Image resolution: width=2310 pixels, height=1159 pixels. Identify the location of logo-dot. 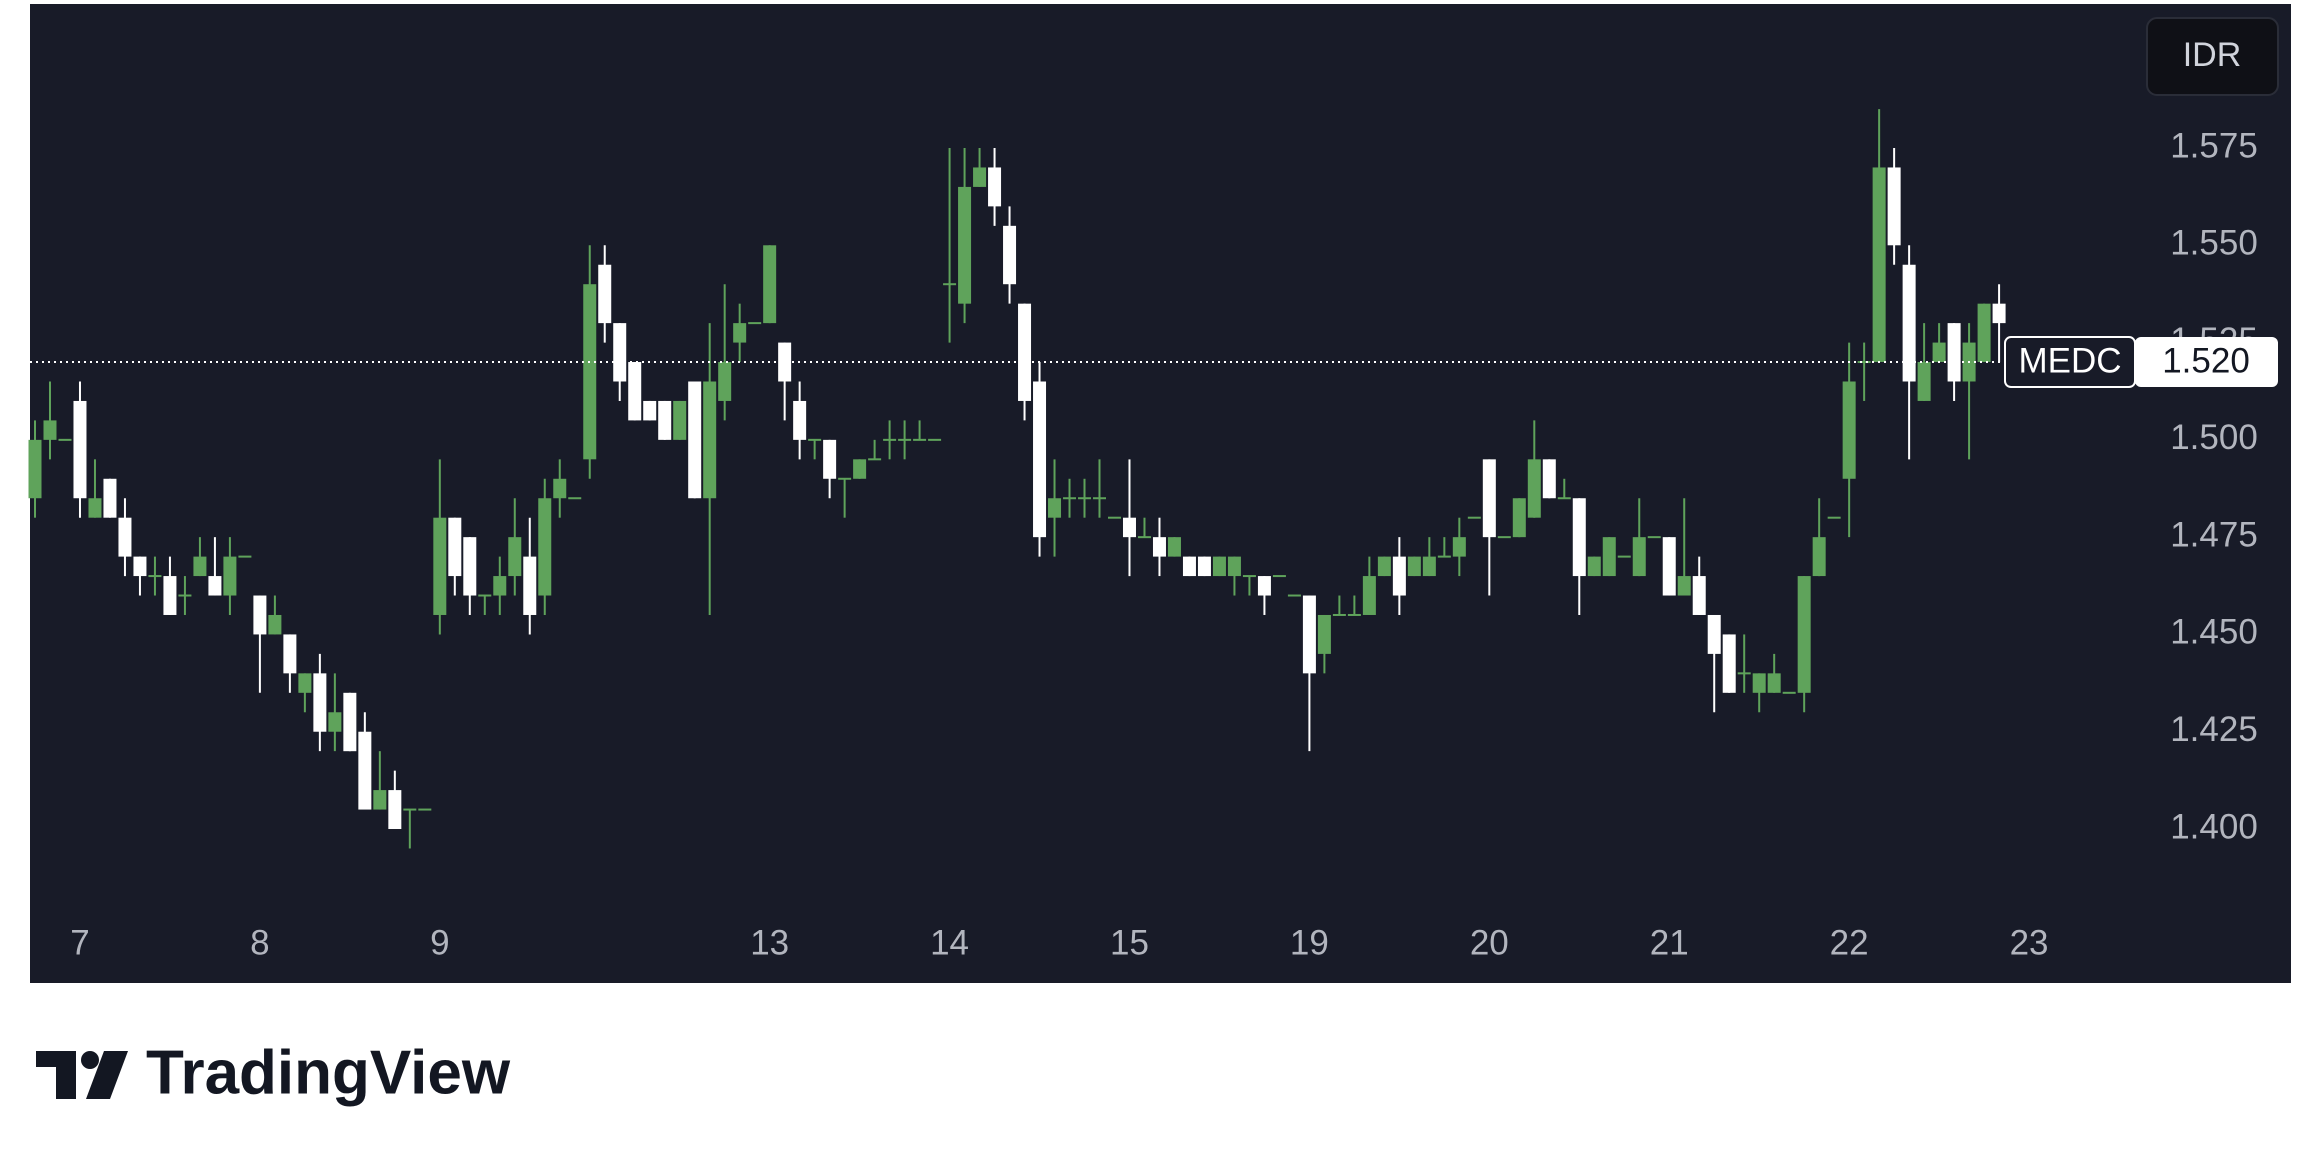
(90, 1060).